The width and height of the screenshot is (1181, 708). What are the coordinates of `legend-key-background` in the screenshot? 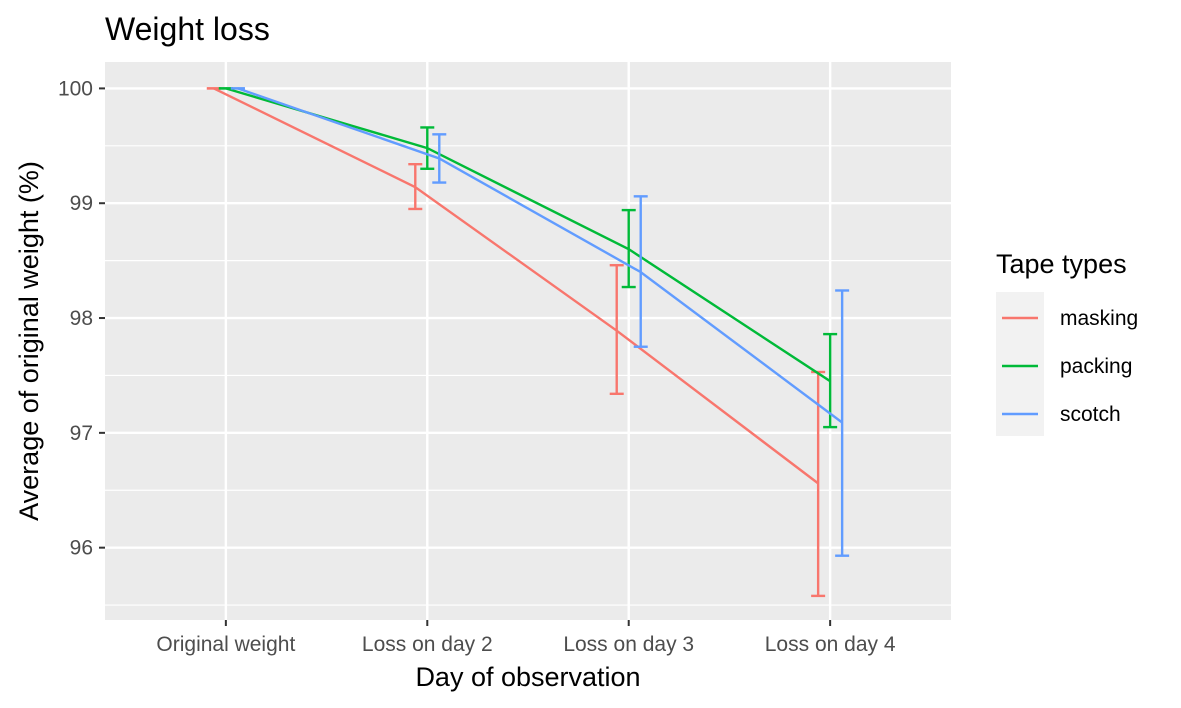 It's located at (1020, 364).